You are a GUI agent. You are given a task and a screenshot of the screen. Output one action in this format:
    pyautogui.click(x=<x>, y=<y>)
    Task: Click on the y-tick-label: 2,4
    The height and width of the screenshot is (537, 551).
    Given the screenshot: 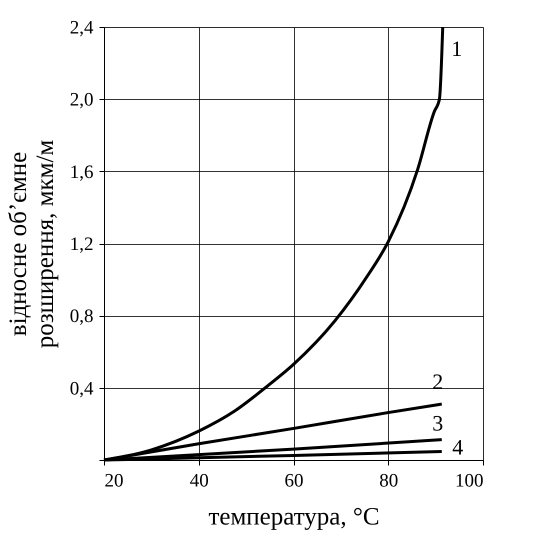 What is the action you would take?
    pyautogui.click(x=82, y=28)
    